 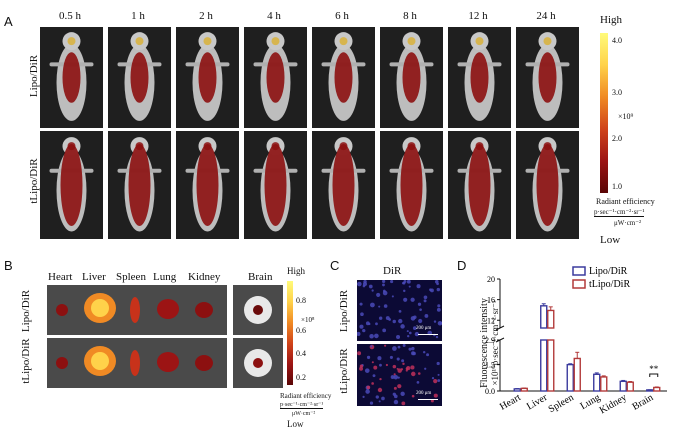 I want to click on significance-marker: **, so click(x=654, y=369).